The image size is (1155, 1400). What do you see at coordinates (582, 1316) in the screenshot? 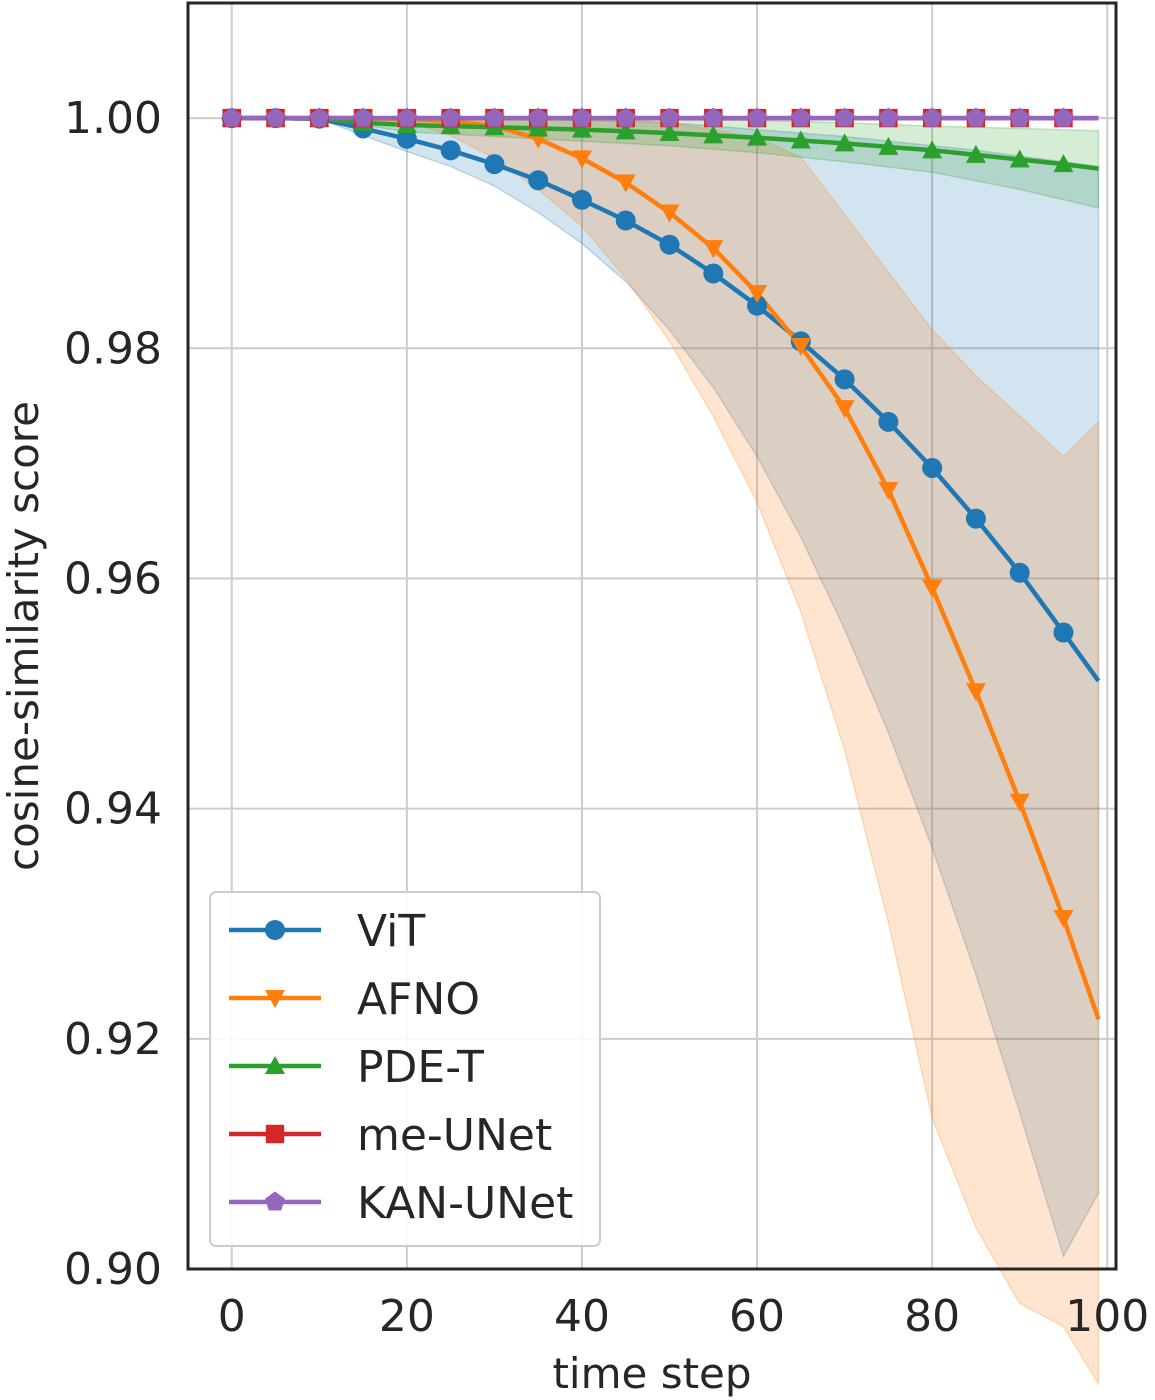
I see `x-tick-label: 40` at bounding box center [582, 1316].